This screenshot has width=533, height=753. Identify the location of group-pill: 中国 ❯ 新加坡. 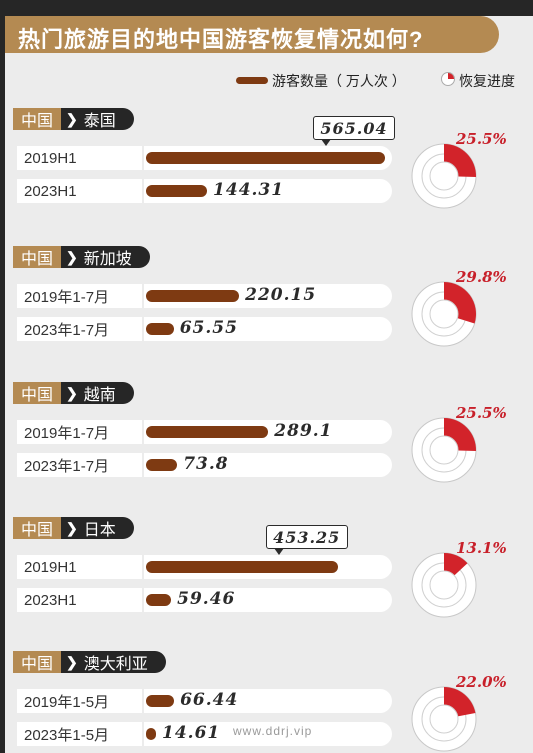
(81, 257).